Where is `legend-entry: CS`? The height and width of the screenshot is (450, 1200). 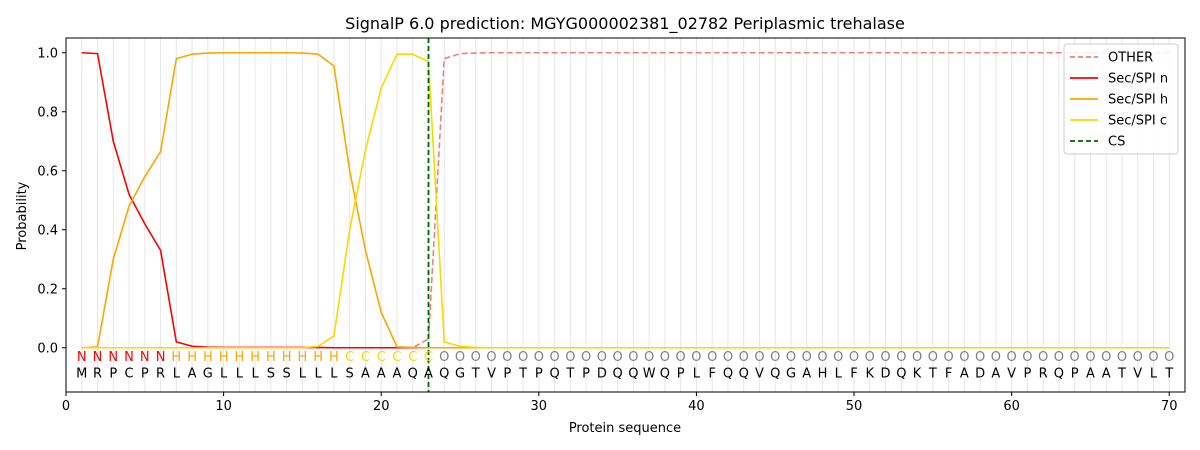 legend-entry: CS is located at coordinates (1116, 142).